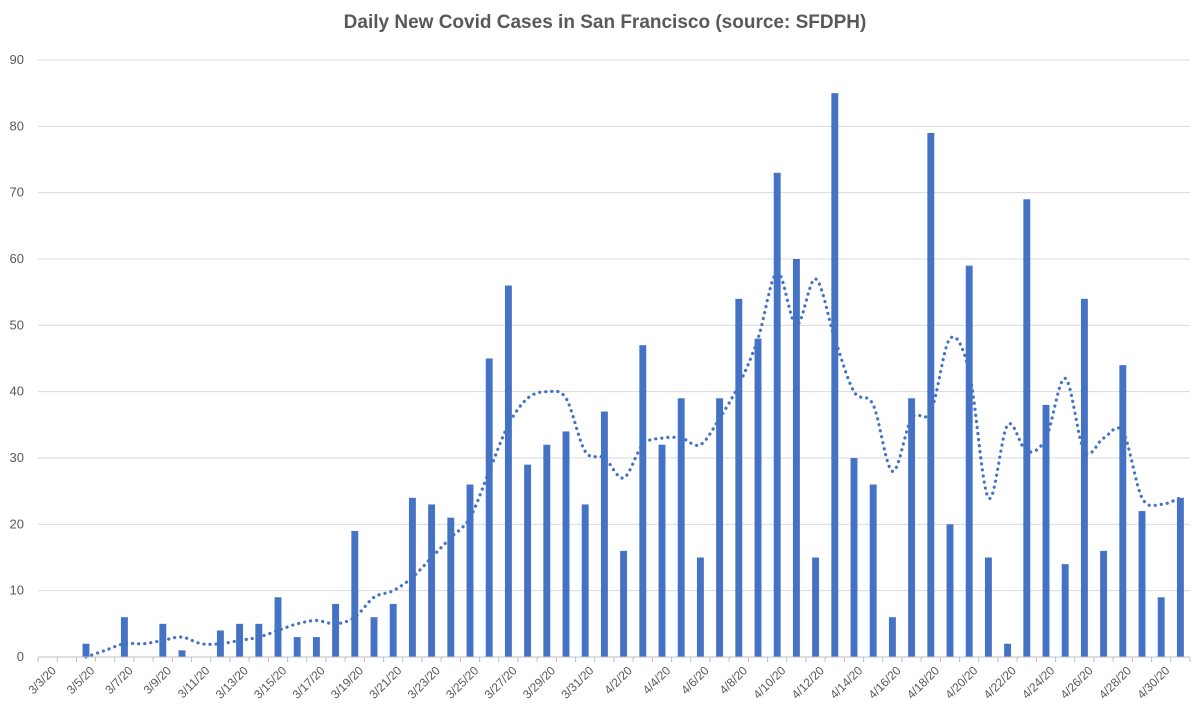 The image size is (1200, 725). Describe the element at coordinates (278, 627) in the screenshot. I see `bar-3/15/20` at that location.